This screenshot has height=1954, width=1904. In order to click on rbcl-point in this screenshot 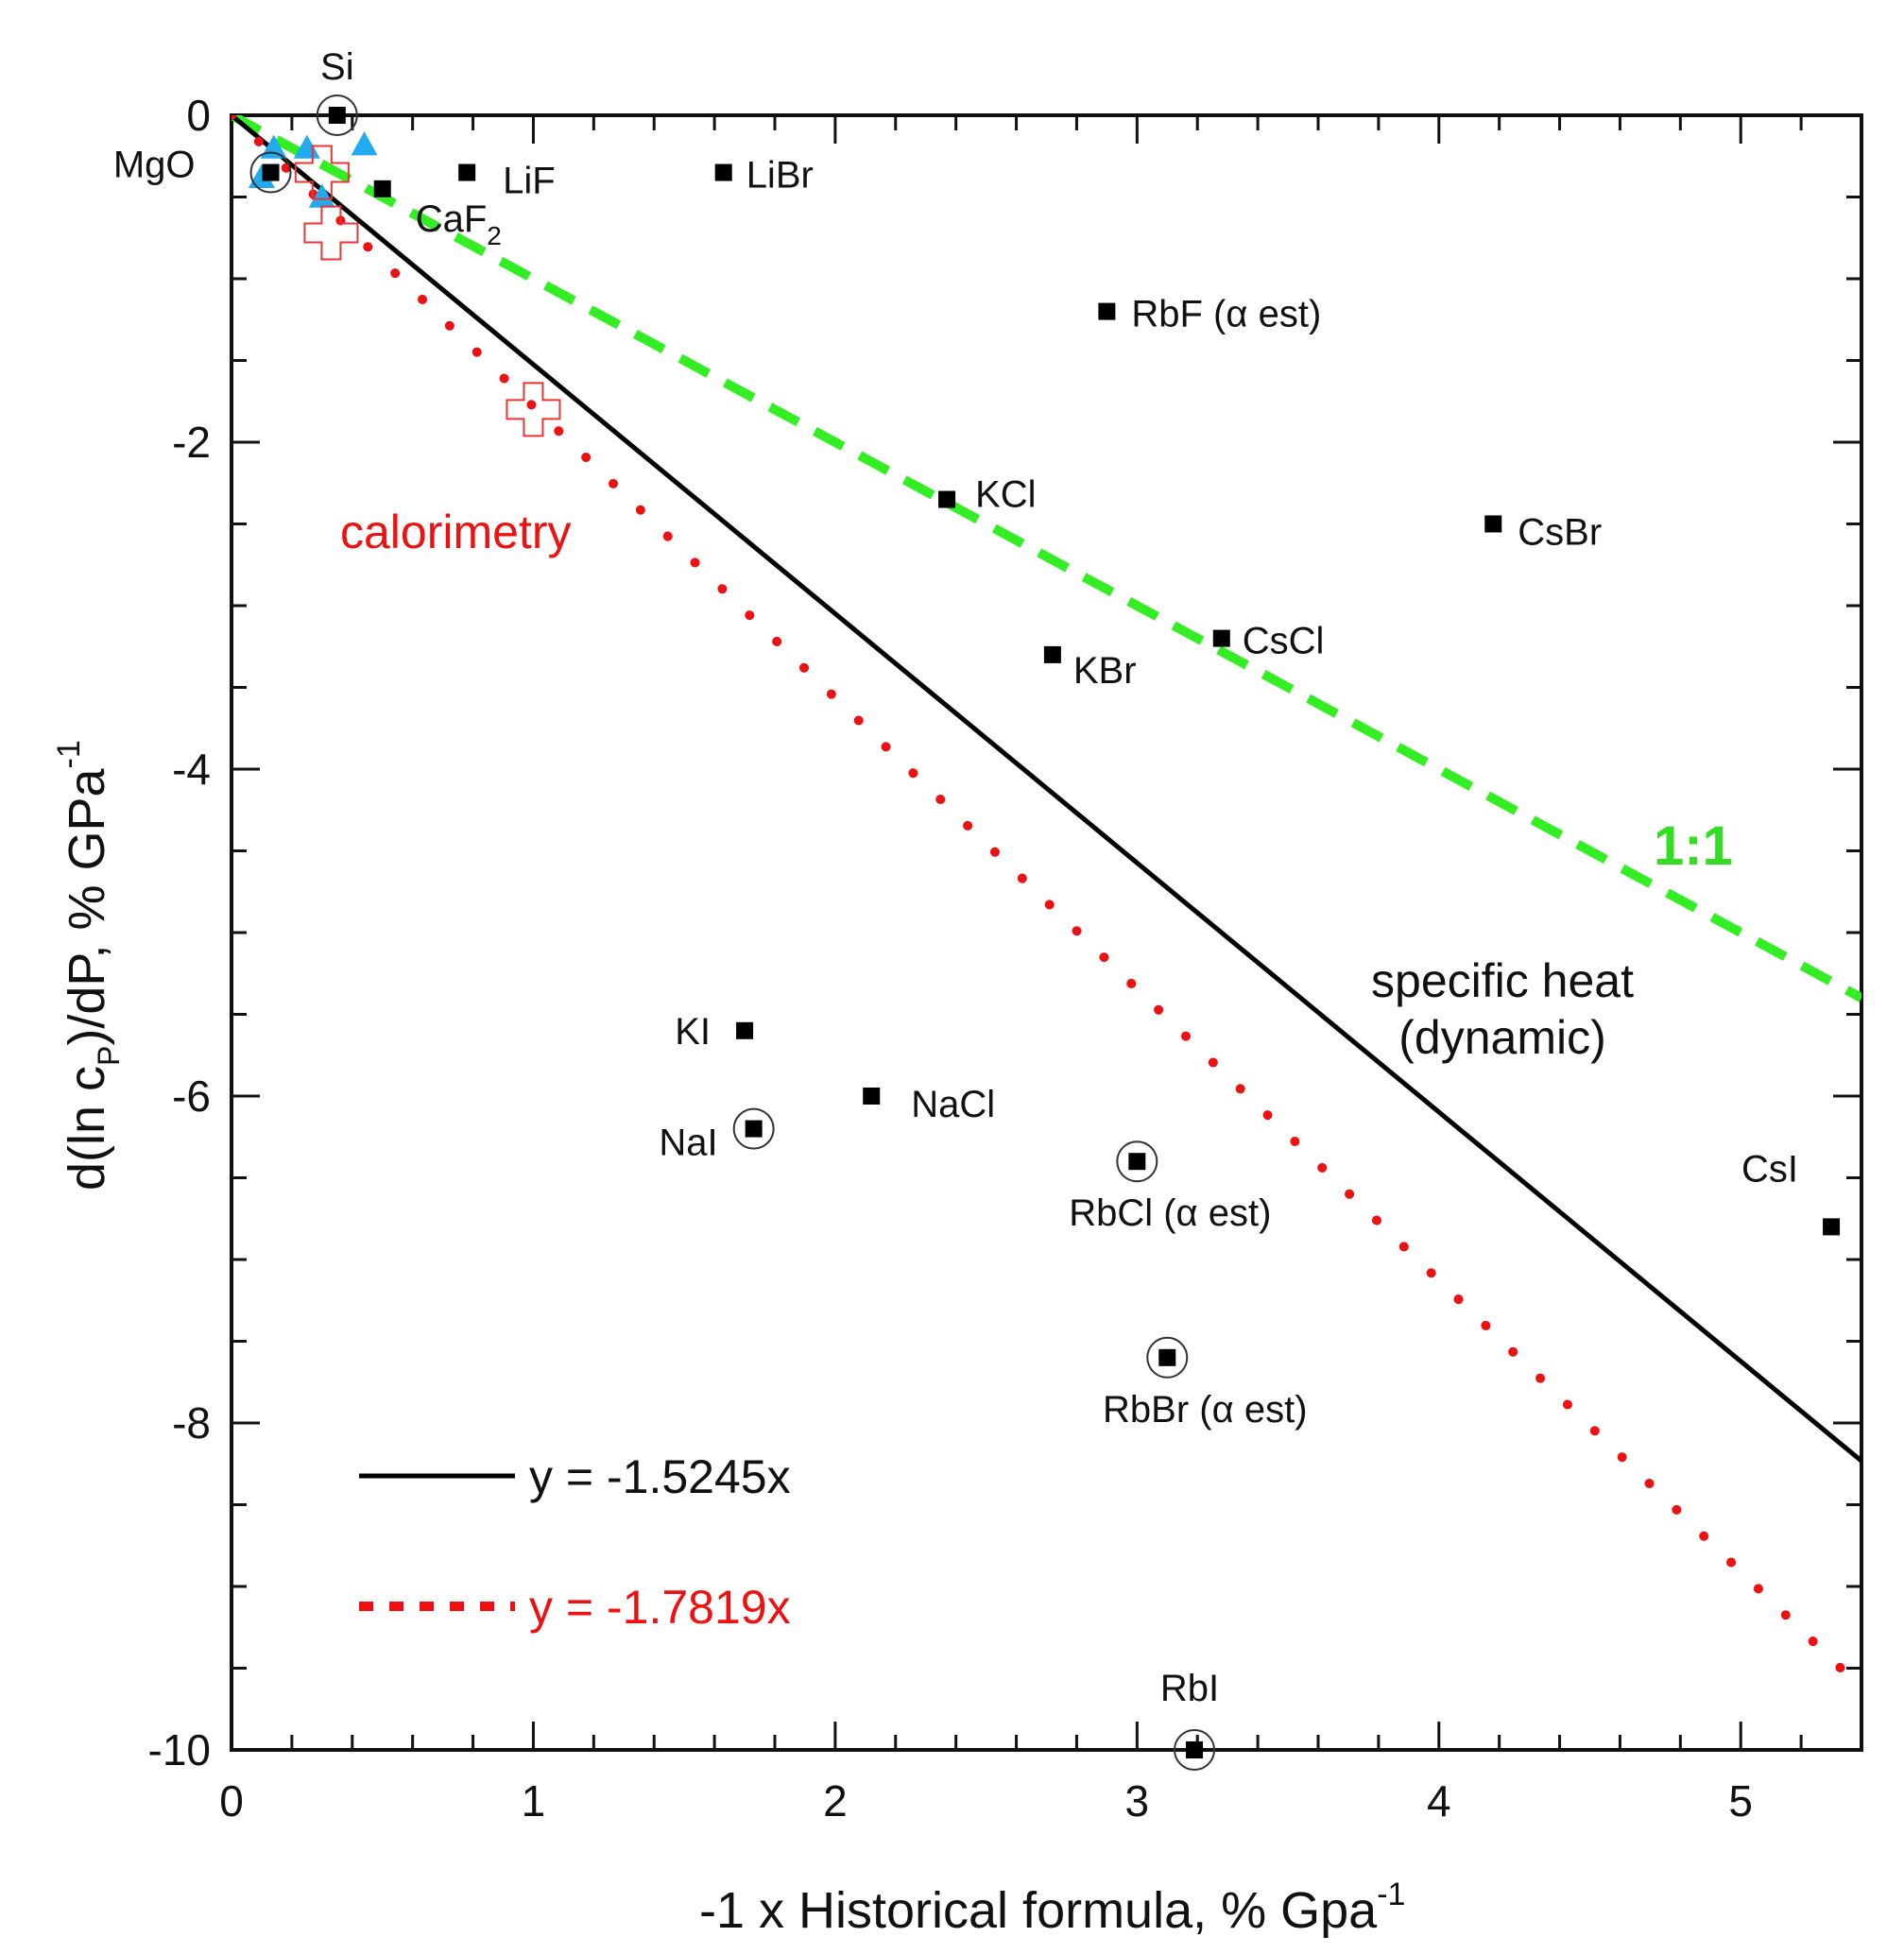, I will do `click(1137, 1162)`.